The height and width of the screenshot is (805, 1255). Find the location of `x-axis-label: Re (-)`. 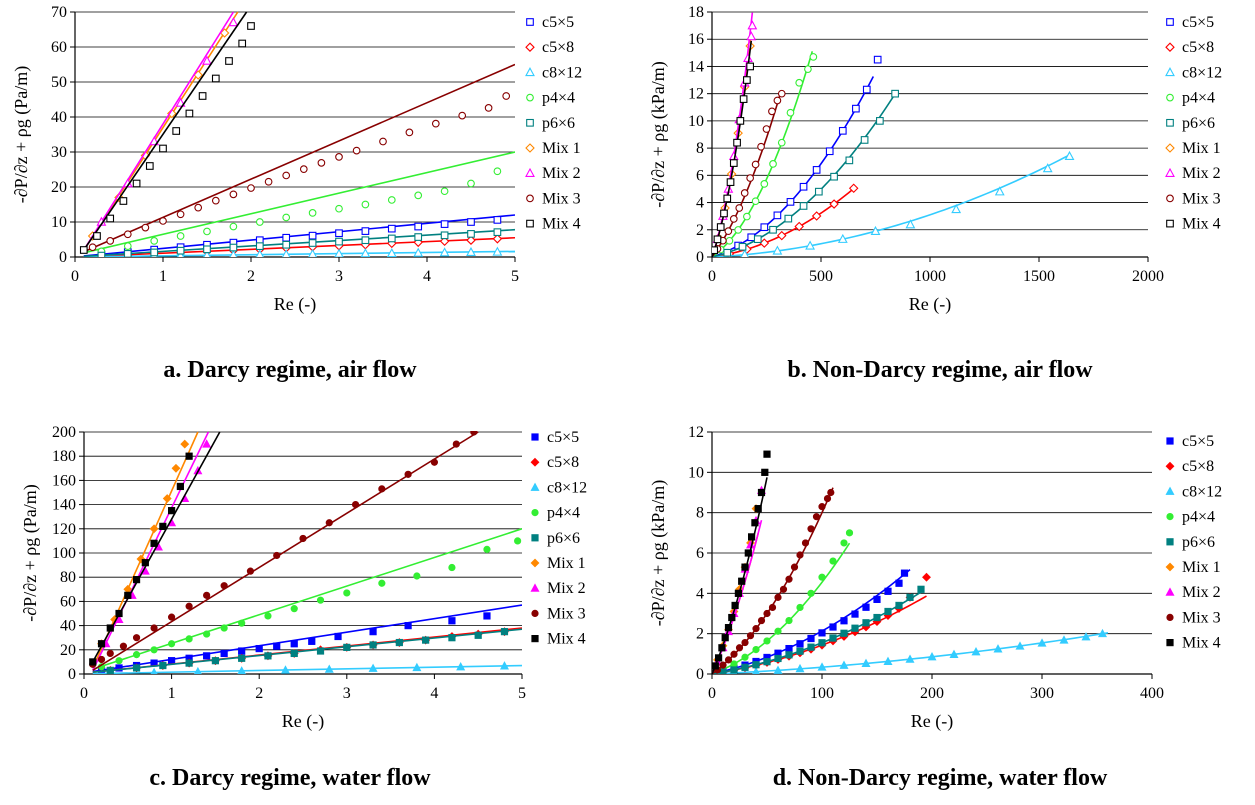

x-axis-label: Re (-) is located at coordinates (303, 721).